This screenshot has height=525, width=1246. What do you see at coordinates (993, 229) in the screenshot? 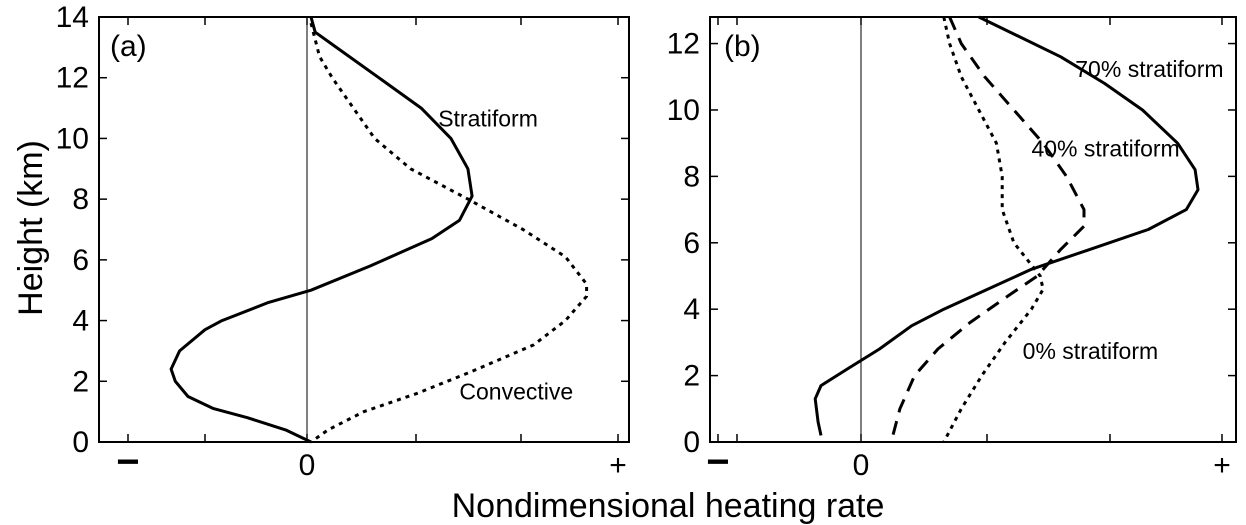
I see `series-line-0-stratiform` at bounding box center [993, 229].